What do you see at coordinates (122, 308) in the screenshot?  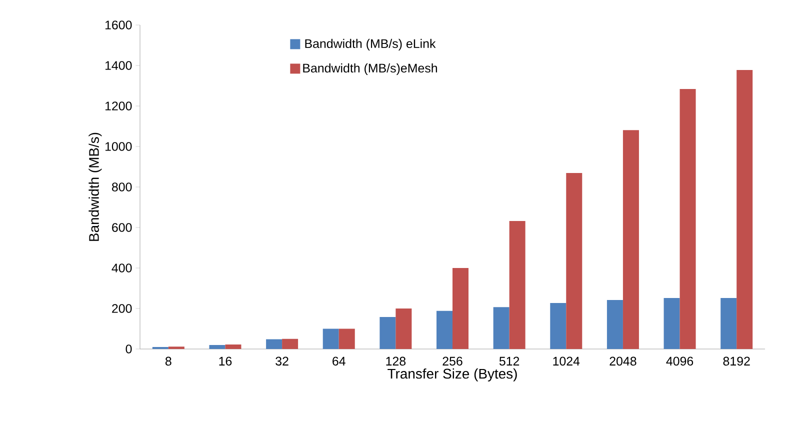 I see `y-tick-label: 200` at bounding box center [122, 308].